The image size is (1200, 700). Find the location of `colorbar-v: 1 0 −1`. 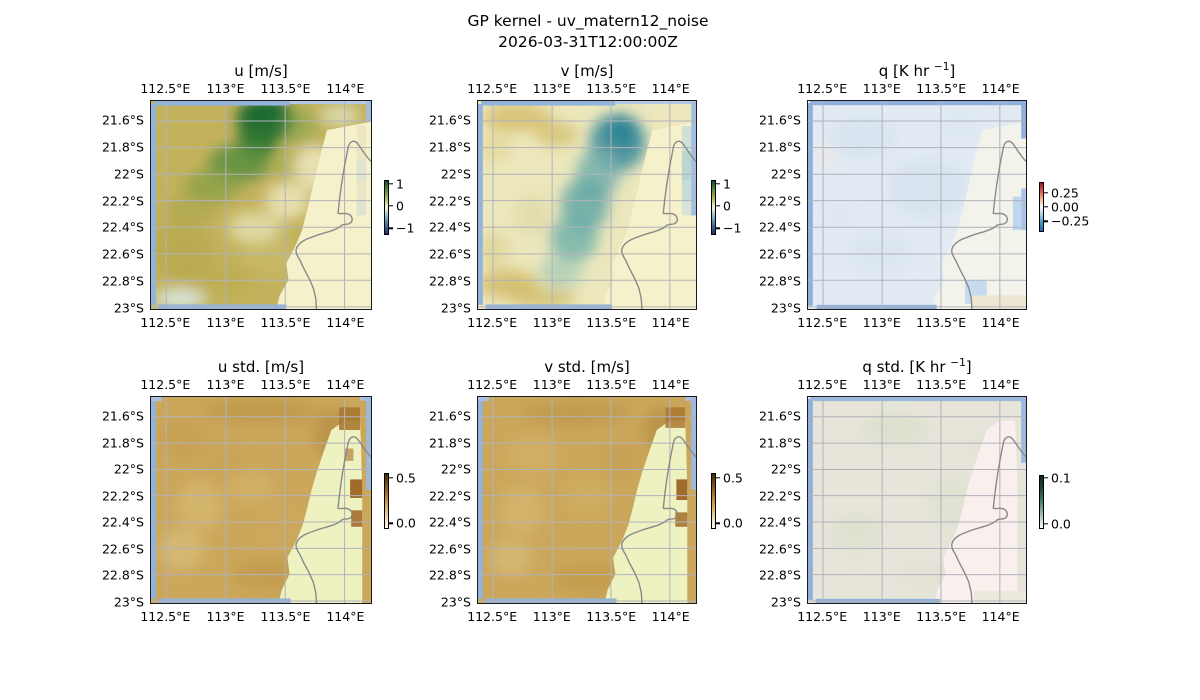

colorbar-v: 1 0 −1 is located at coordinates (743, 206).